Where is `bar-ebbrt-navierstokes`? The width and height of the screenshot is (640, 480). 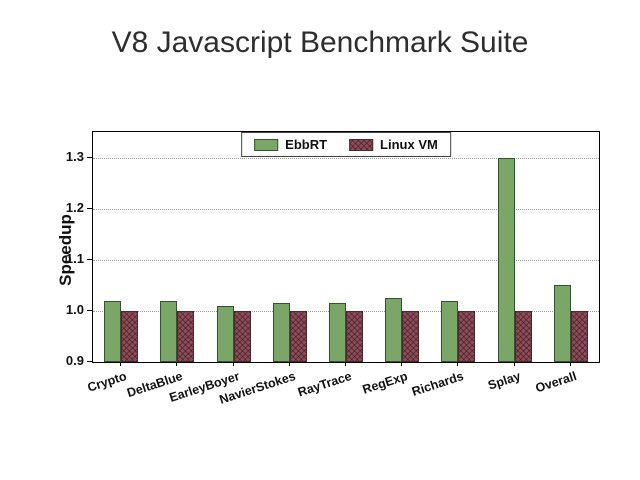
bar-ebbrt-navierstokes is located at coordinates (281, 332).